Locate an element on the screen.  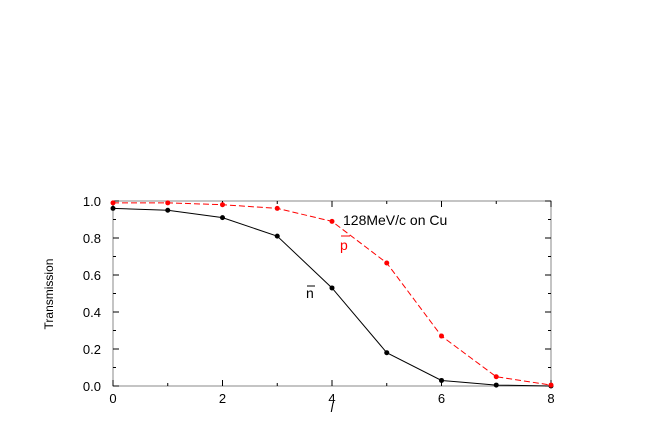
series-label-nbar: n is located at coordinates (310, 293).